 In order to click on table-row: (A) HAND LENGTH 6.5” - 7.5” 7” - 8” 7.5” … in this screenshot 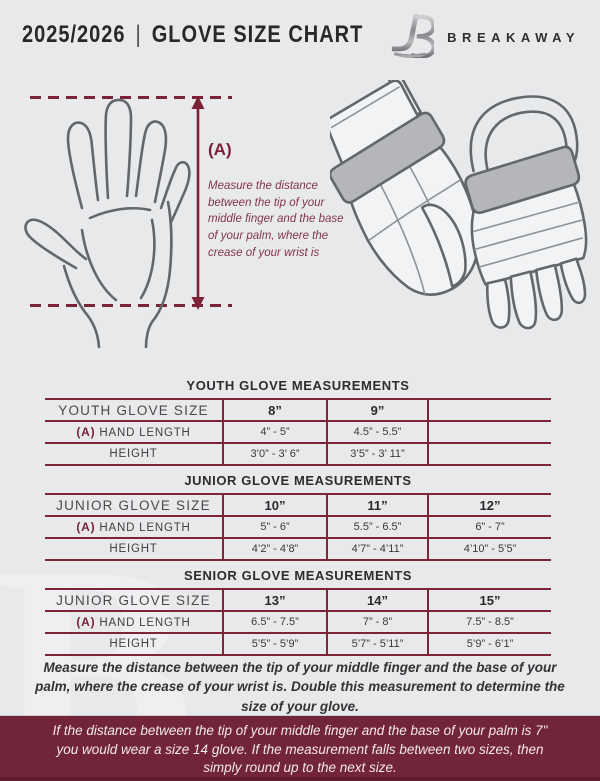, I will do `click(298, 622)`.